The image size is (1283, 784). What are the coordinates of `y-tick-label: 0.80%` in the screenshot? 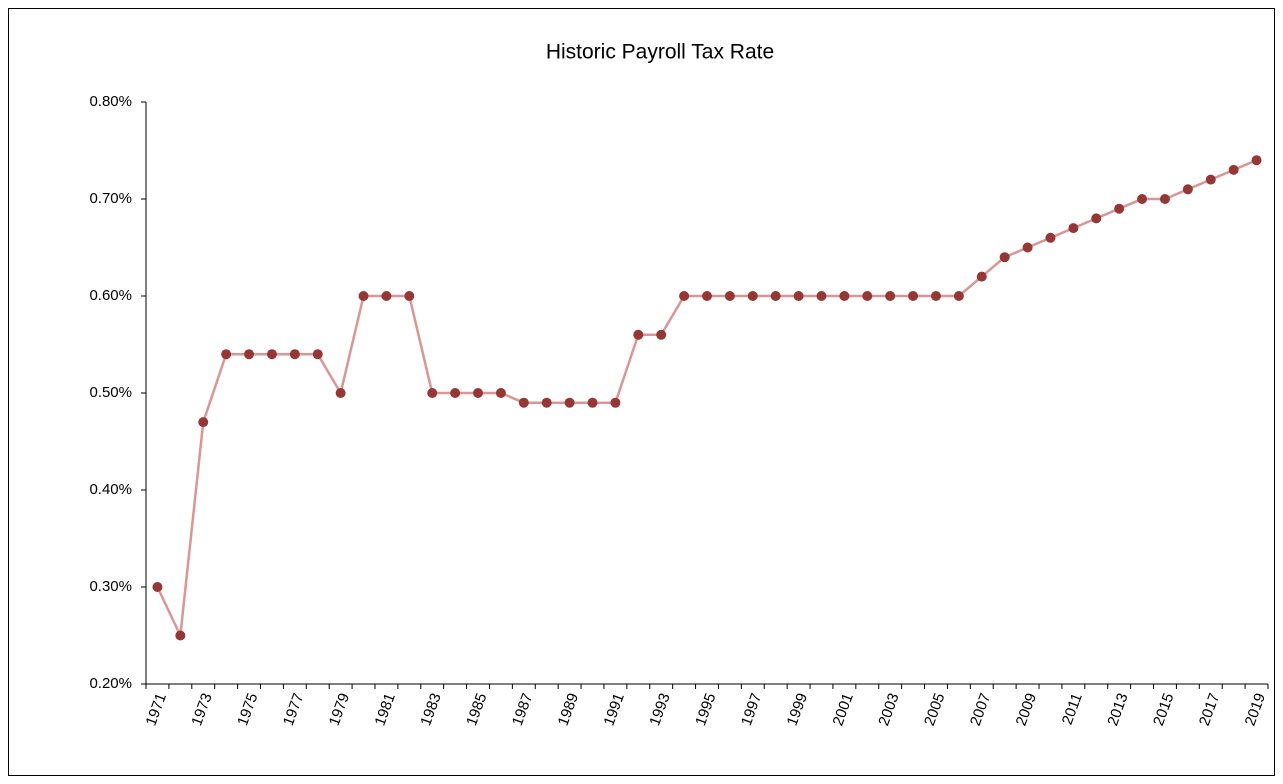 It's located at (110, 101).